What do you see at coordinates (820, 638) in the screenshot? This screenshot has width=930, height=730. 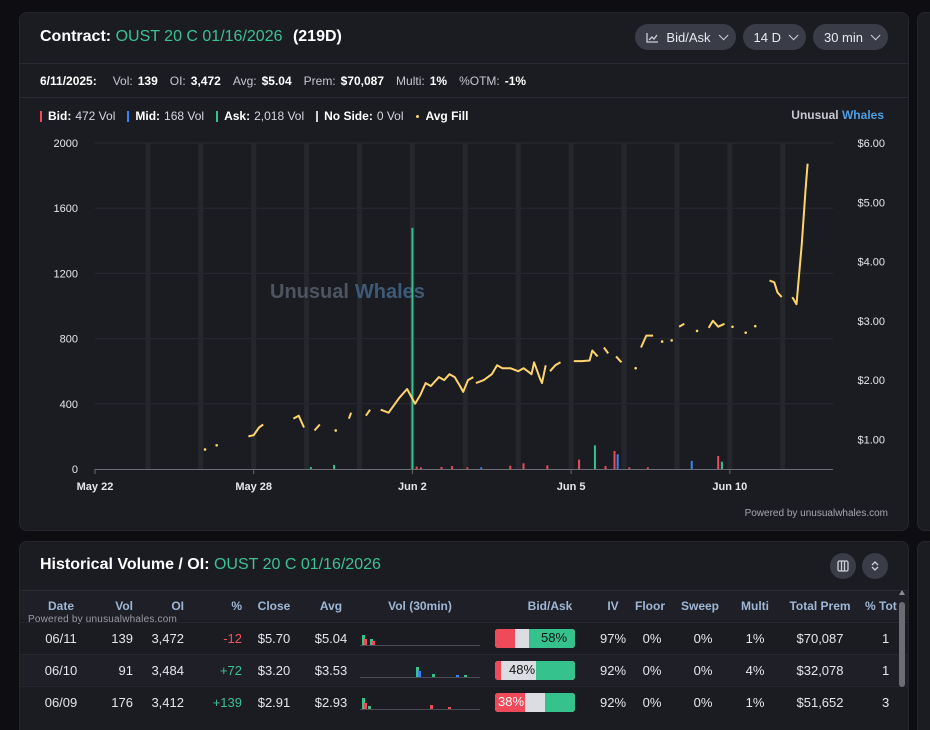 I see `cell-total-prem: $70,087` at bounding box center [820, 638].